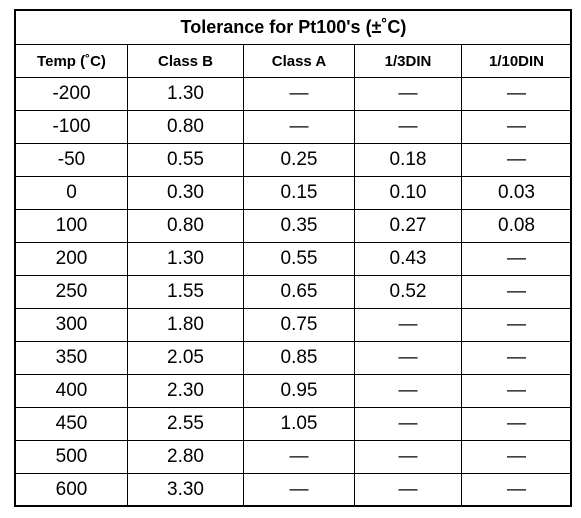 Image resolution: width=581 pixels, height=518 pixels. Describe the element at coordinates (71, 127) in the screenshot. I see `table-cell: -100` at that location.